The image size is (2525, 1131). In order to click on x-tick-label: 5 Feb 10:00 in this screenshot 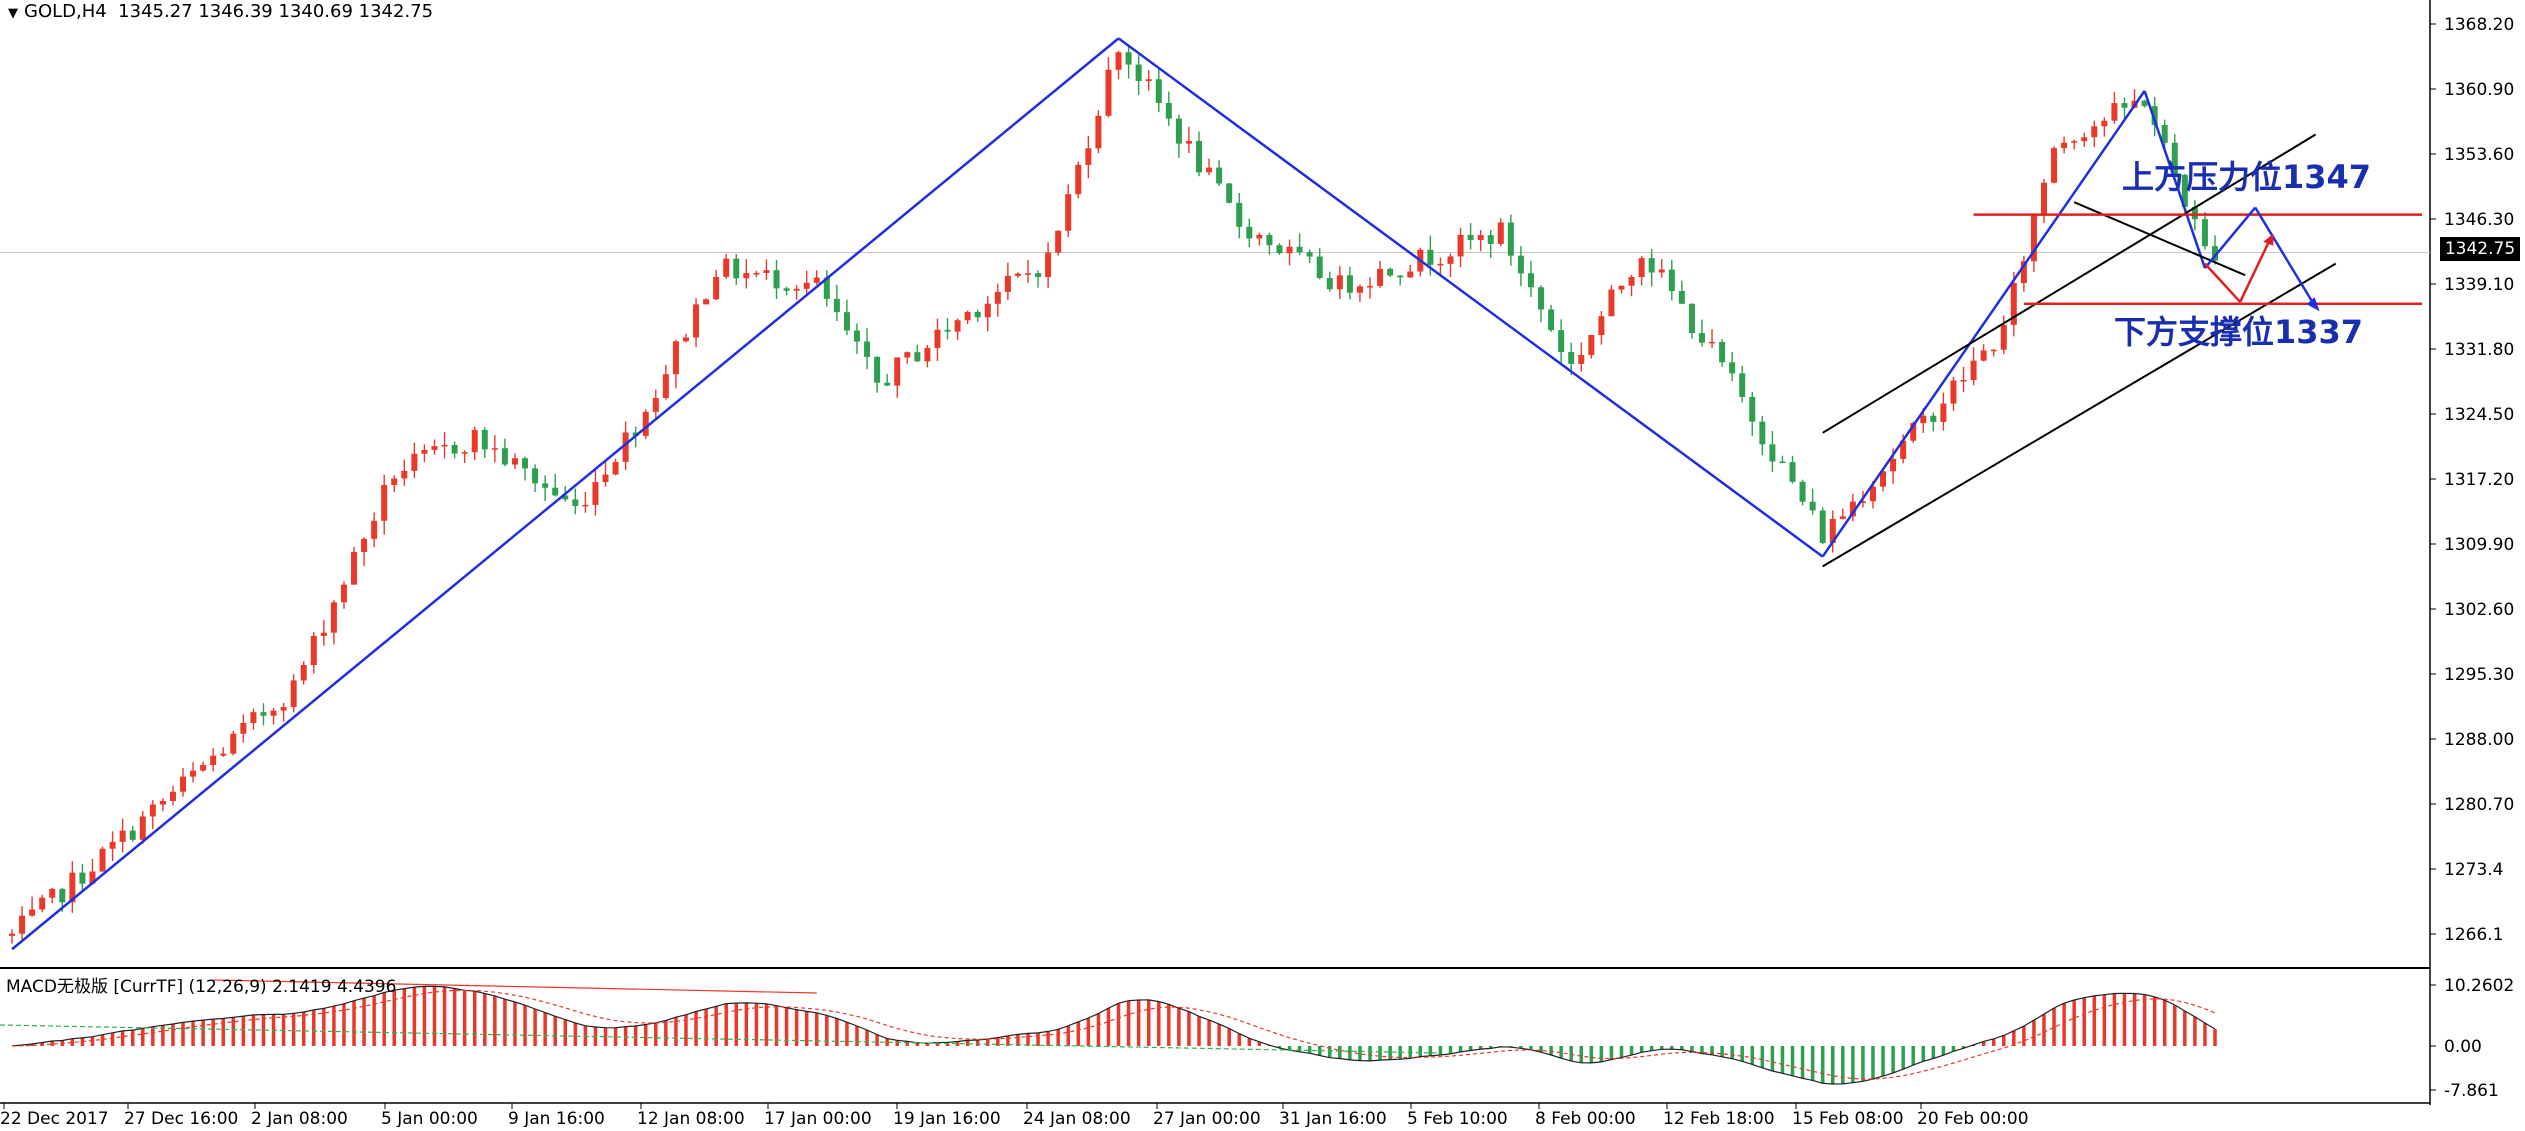, I will do `click(1457, 1118)`.